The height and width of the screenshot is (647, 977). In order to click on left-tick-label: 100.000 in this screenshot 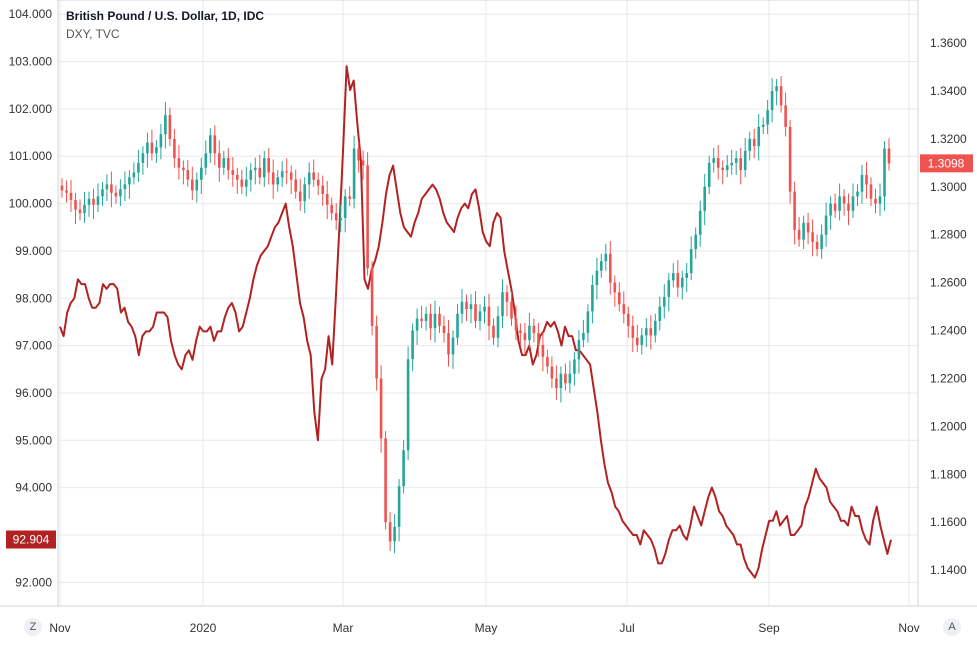, I will do `click(31, 204)`.